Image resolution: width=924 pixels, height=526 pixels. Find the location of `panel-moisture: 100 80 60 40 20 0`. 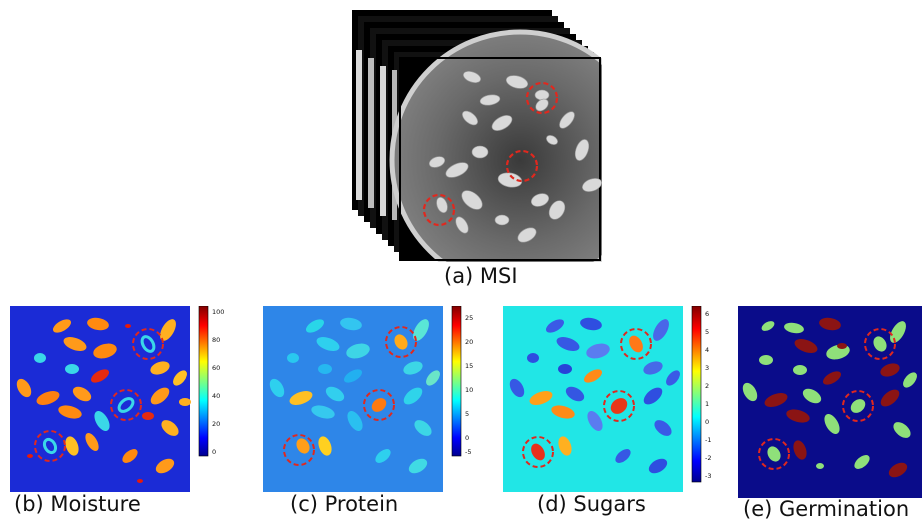

panel-moisture: 100 80 60 40 20 0 is located at coordinates (125, 400).